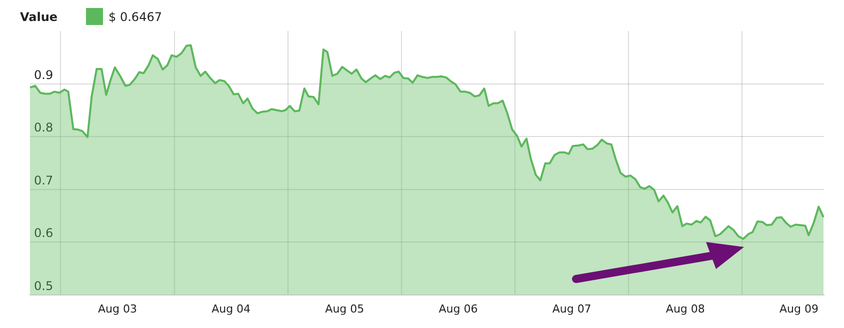 The height and width of the screenshot is (328, 844). Describe the element at coordinates (44, 180) in the screenshot. I see `y-tick-label: 0.7` at that location.